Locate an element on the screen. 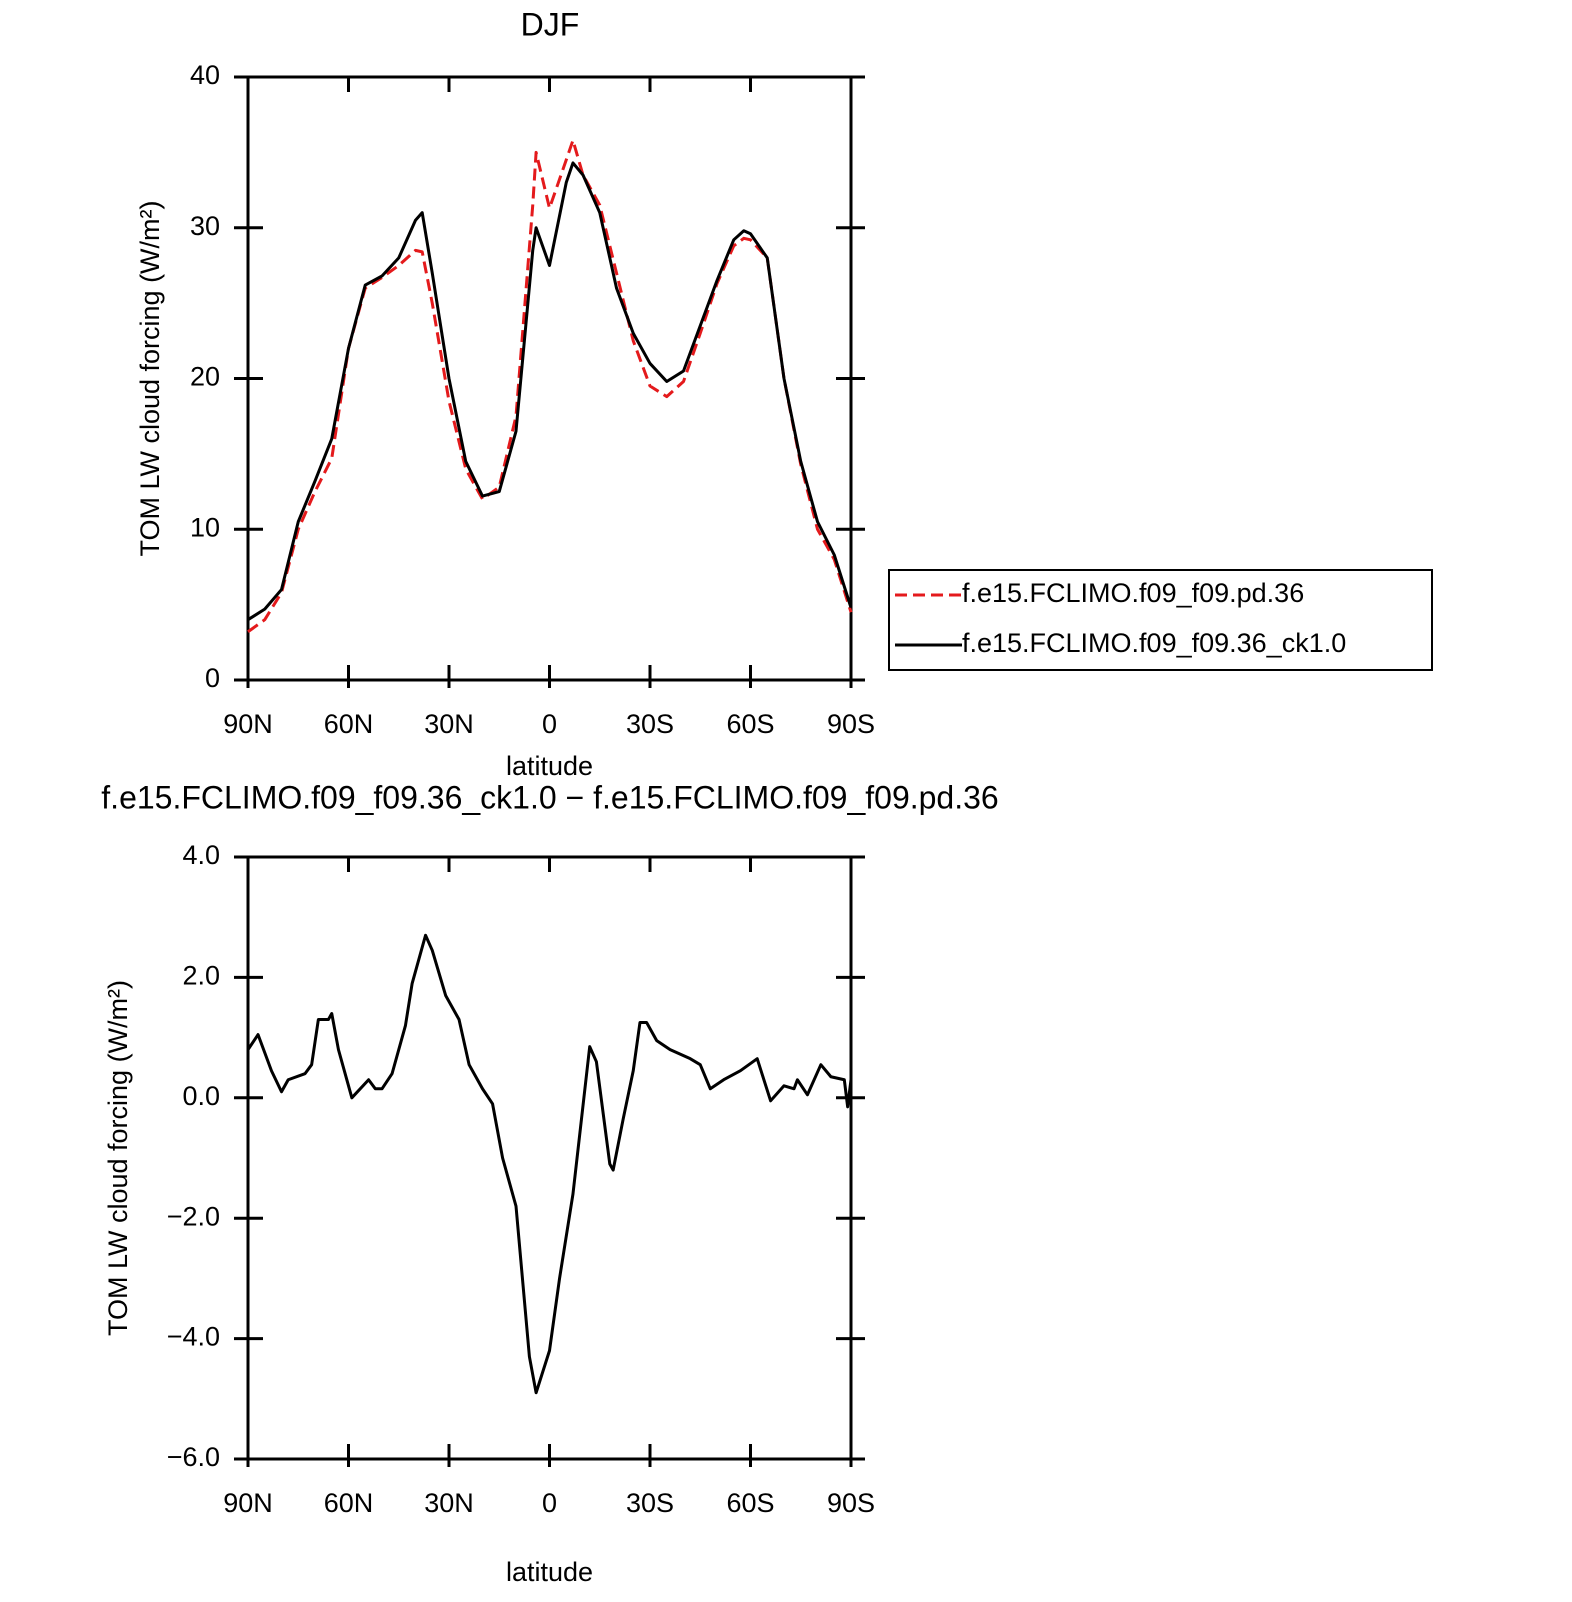  y-tick-label: 10 is located at coordinates (205, 527).